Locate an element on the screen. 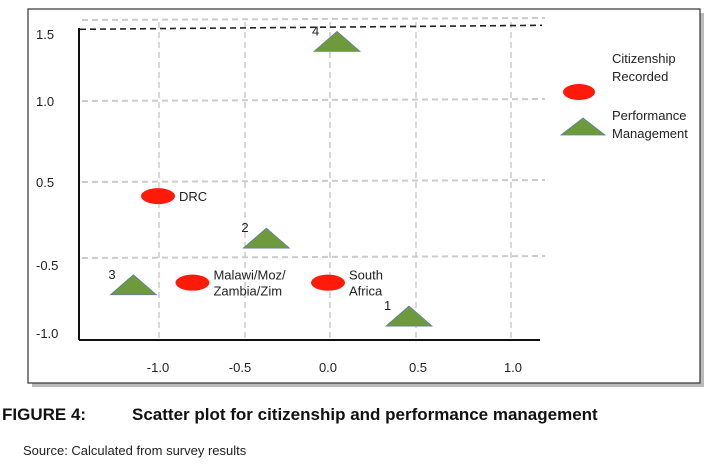 The image size is (710, 469). y-tick-label: -0.5 is located at coordinates (47, 265).